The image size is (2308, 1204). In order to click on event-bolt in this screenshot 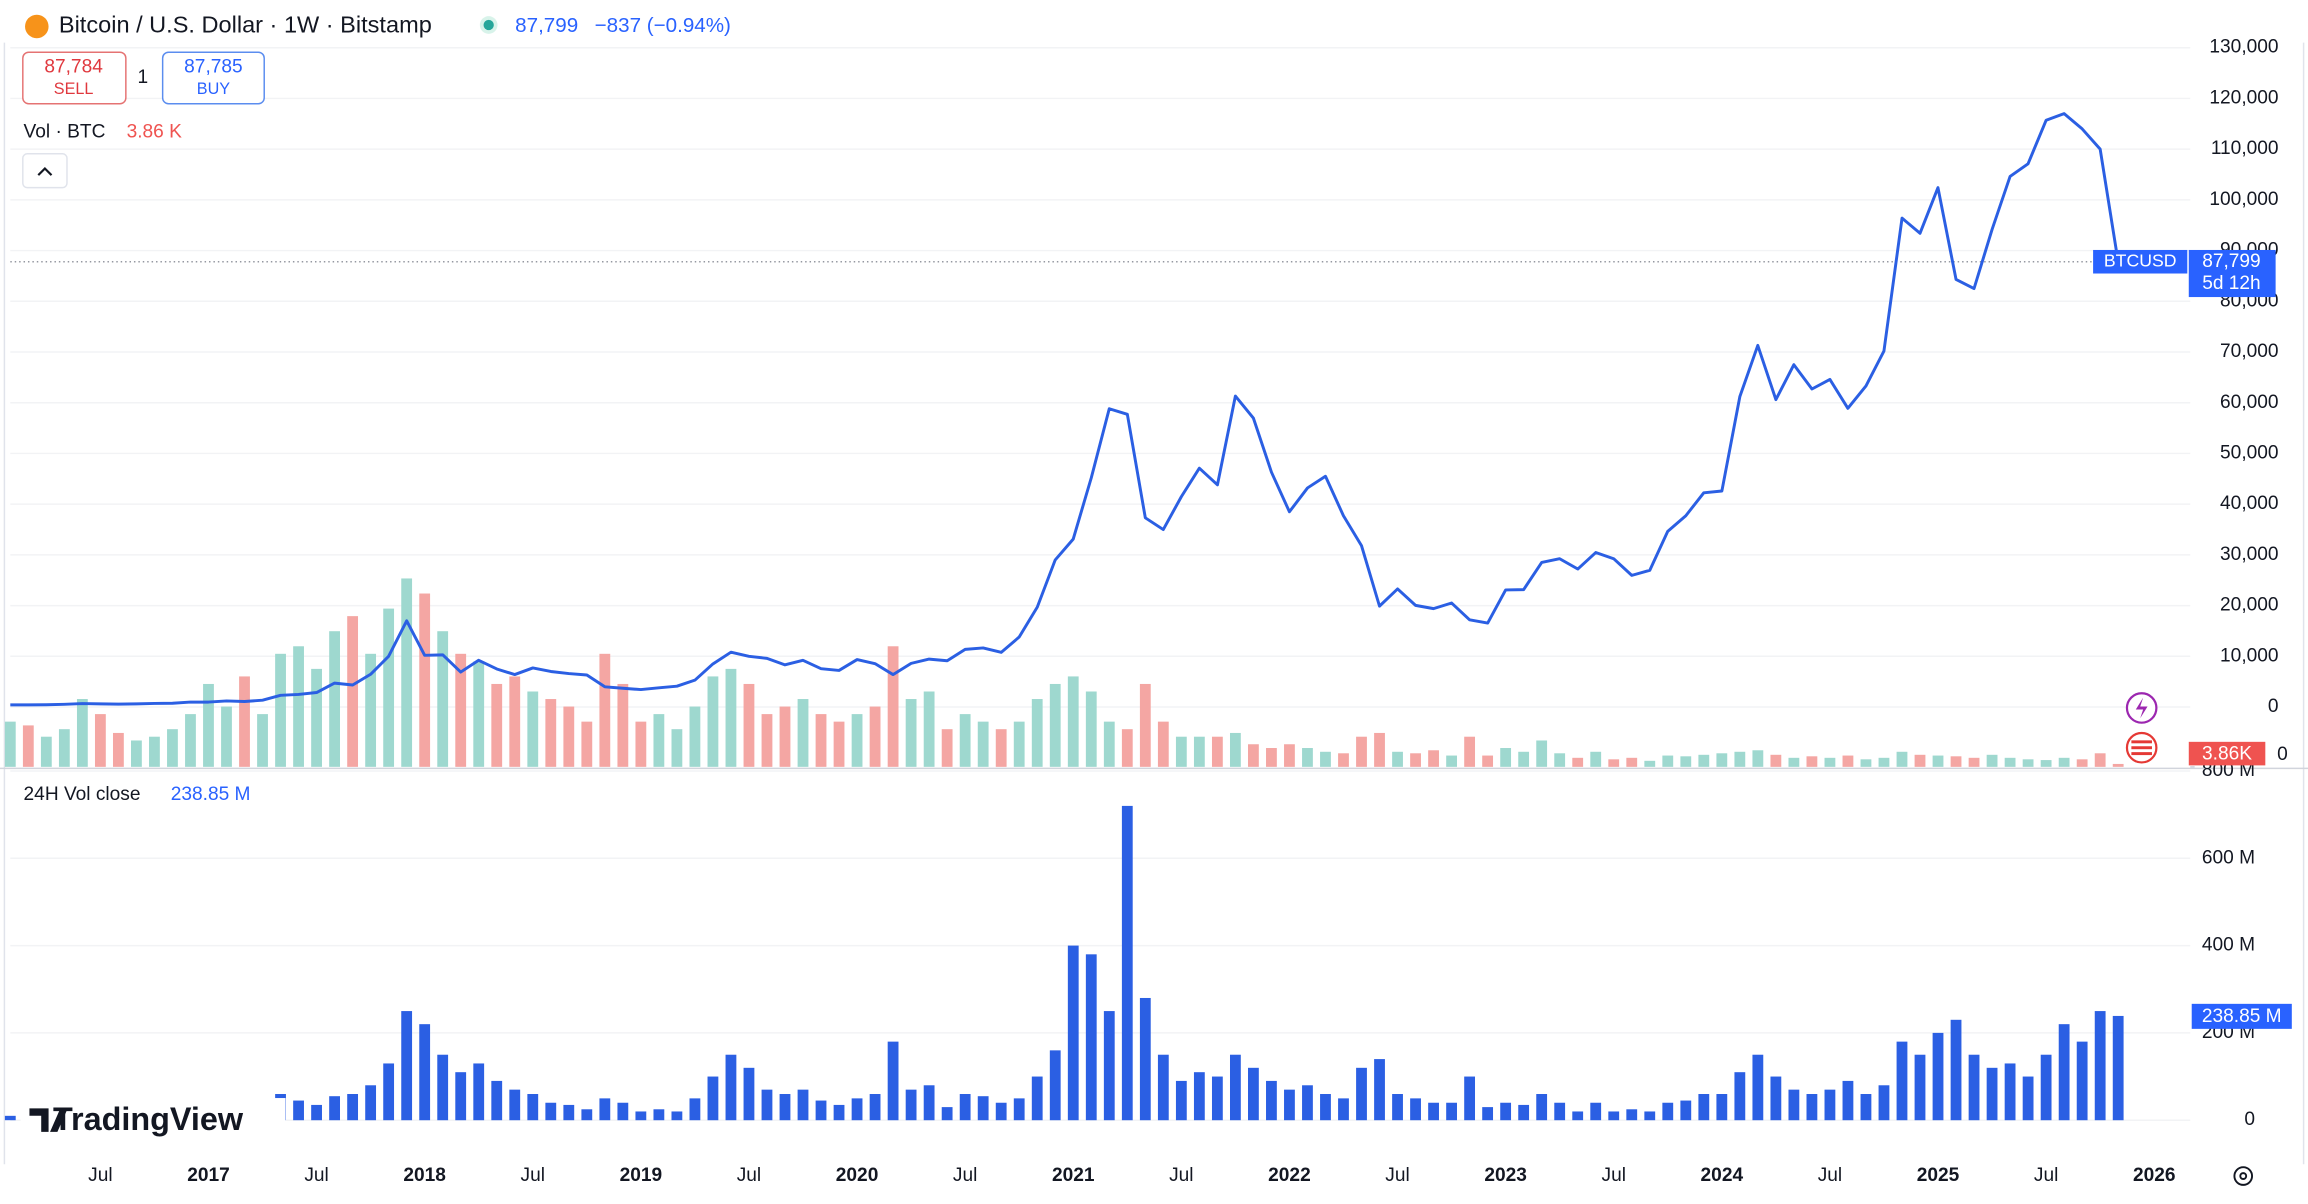, I will do `click(2141, 708)`.